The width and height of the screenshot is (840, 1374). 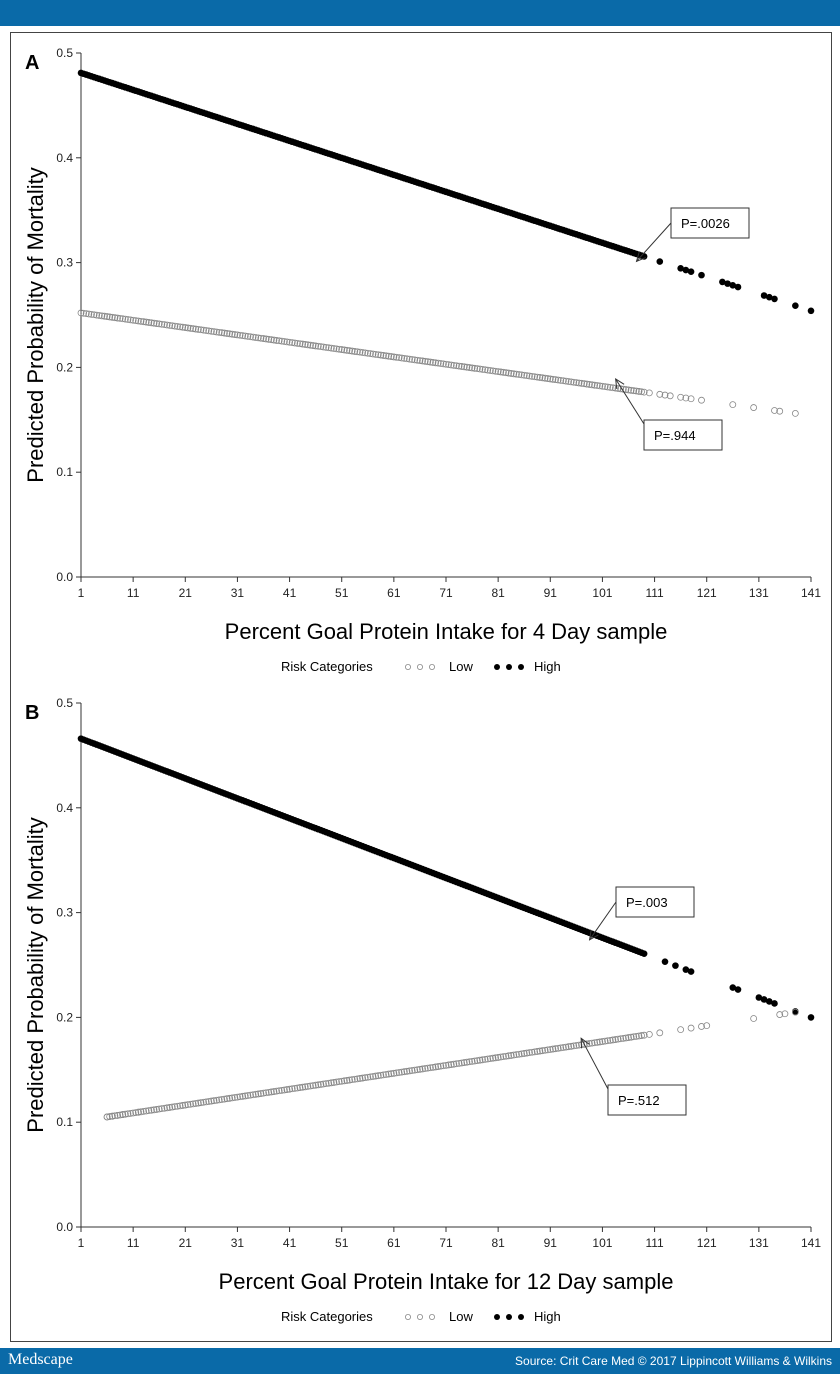 I want to click on medscape-logo: Medscape, so click(x=40, y=1359).